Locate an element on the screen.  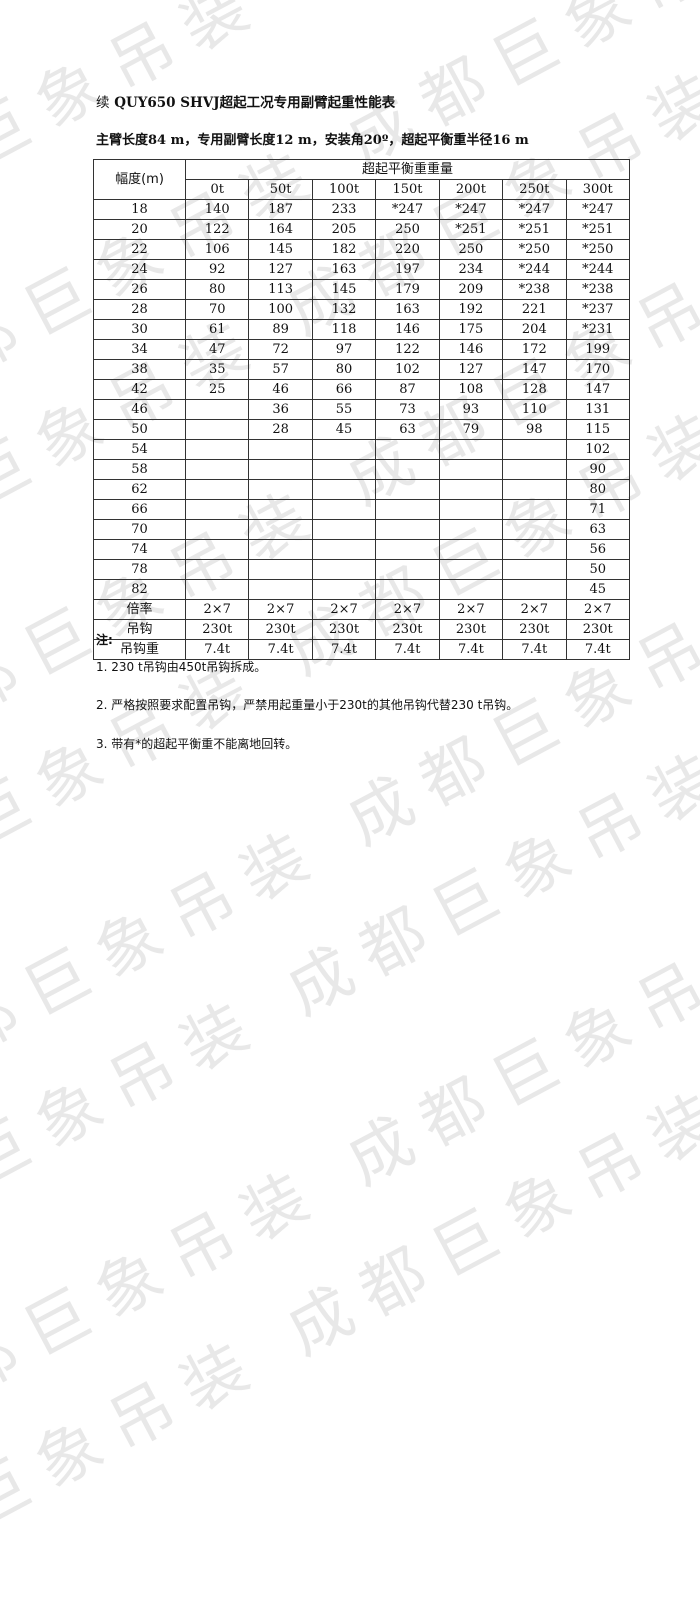
radius-cell: 70 is located at coordinates (139, 529).